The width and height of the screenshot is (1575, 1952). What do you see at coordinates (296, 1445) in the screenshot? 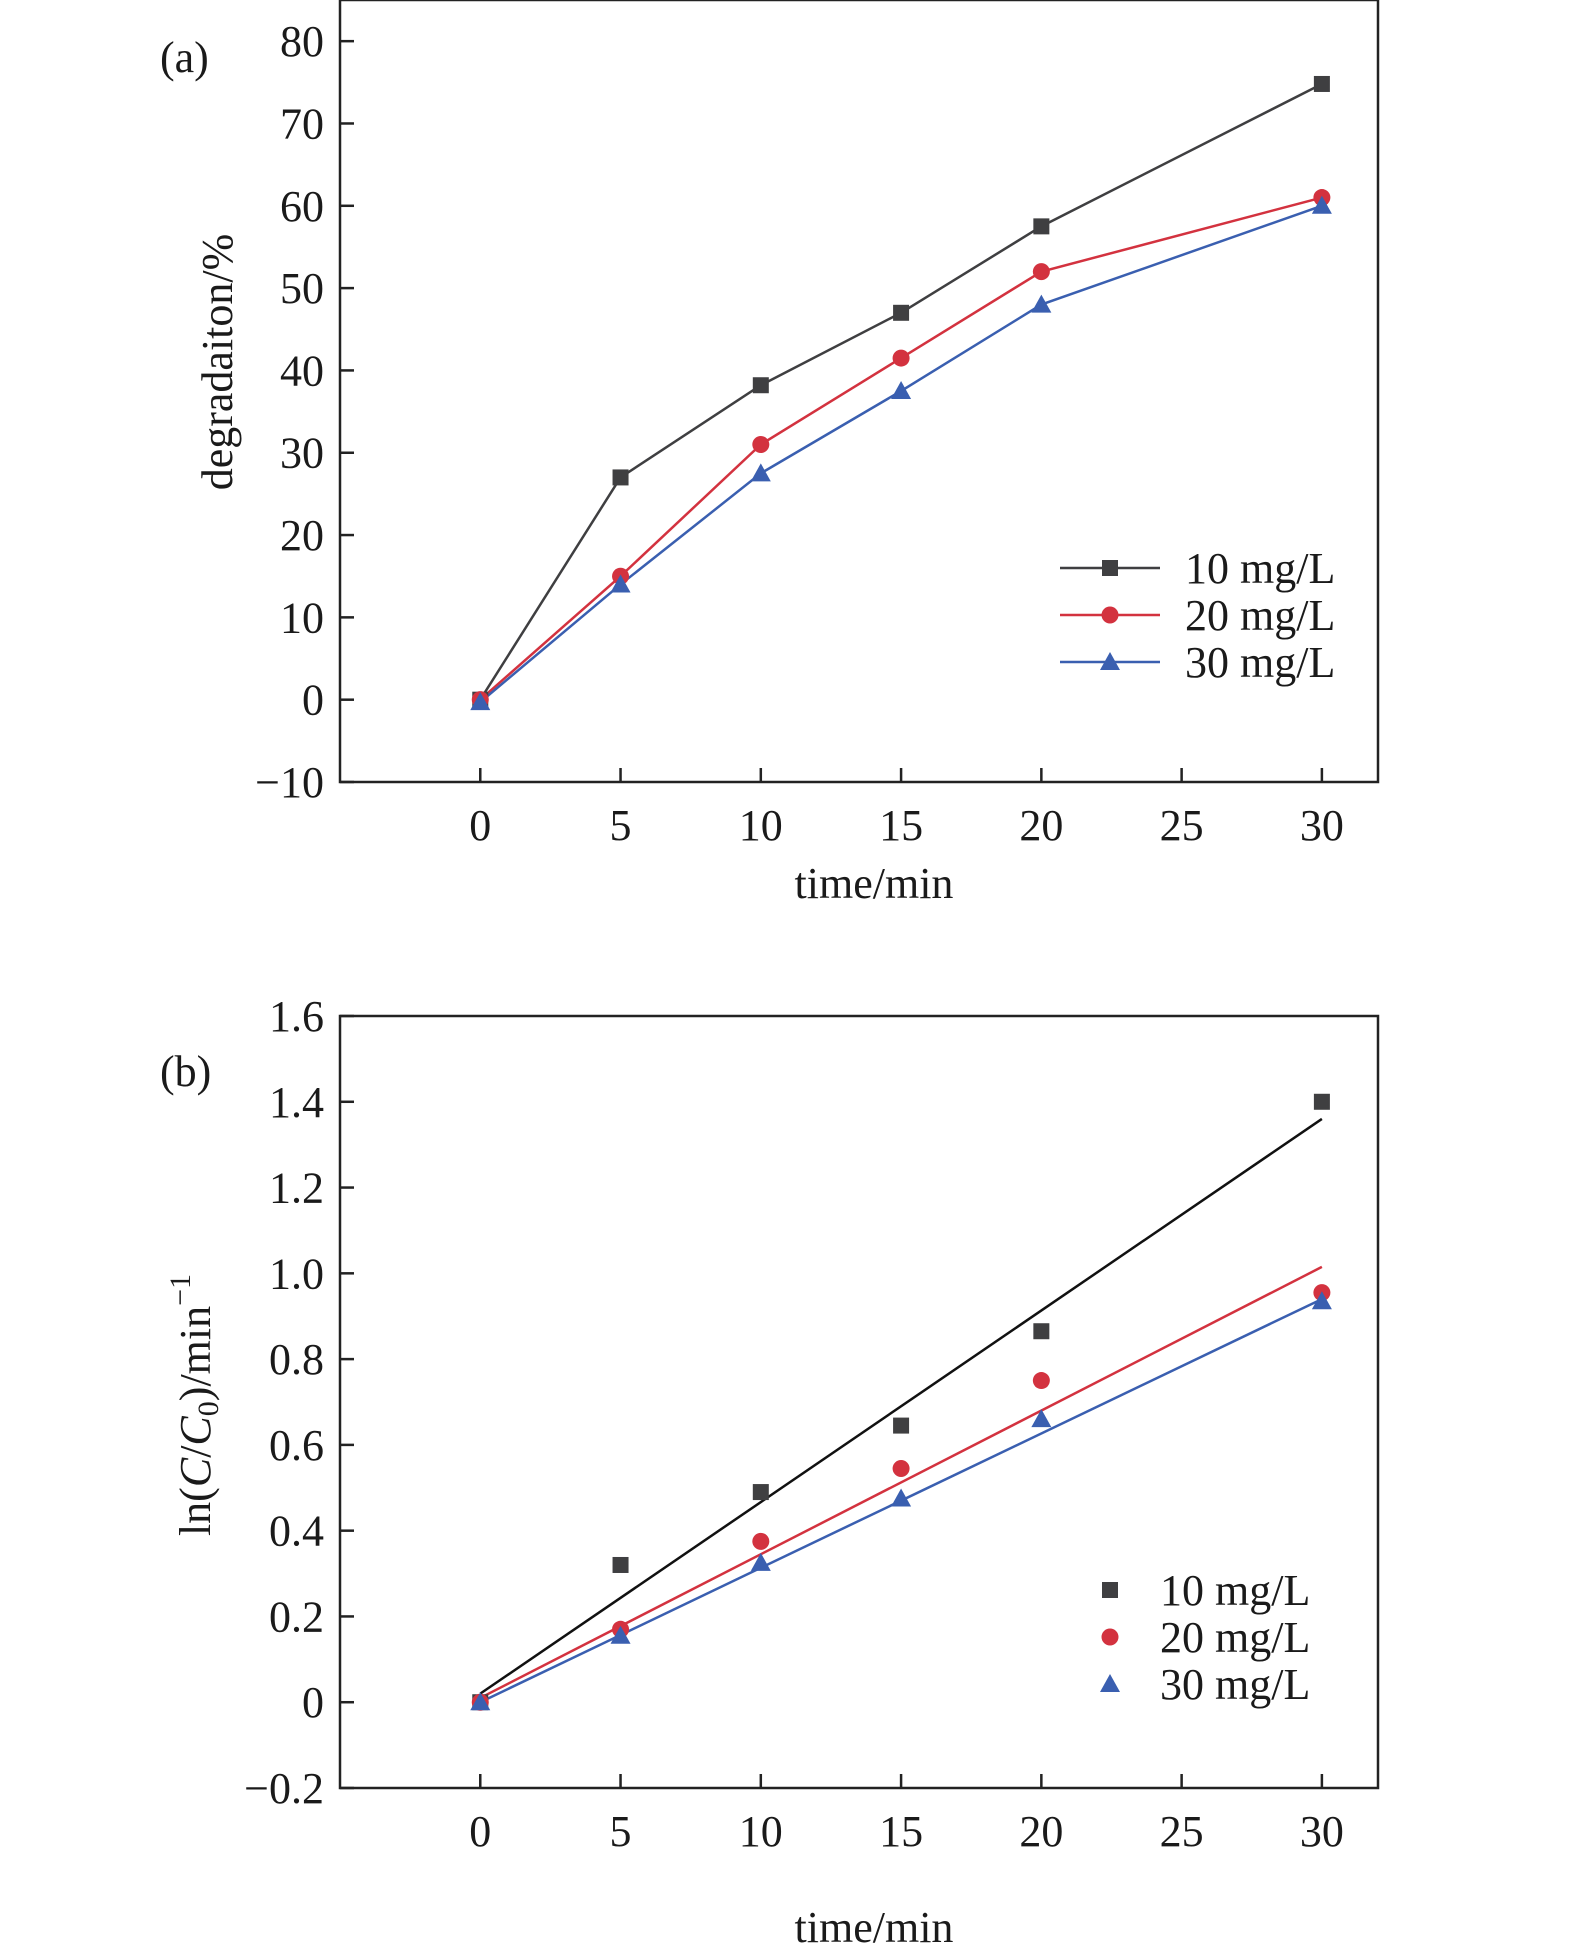
I see `y-tick-label: 0.6` at bounding box center [296, 1445].